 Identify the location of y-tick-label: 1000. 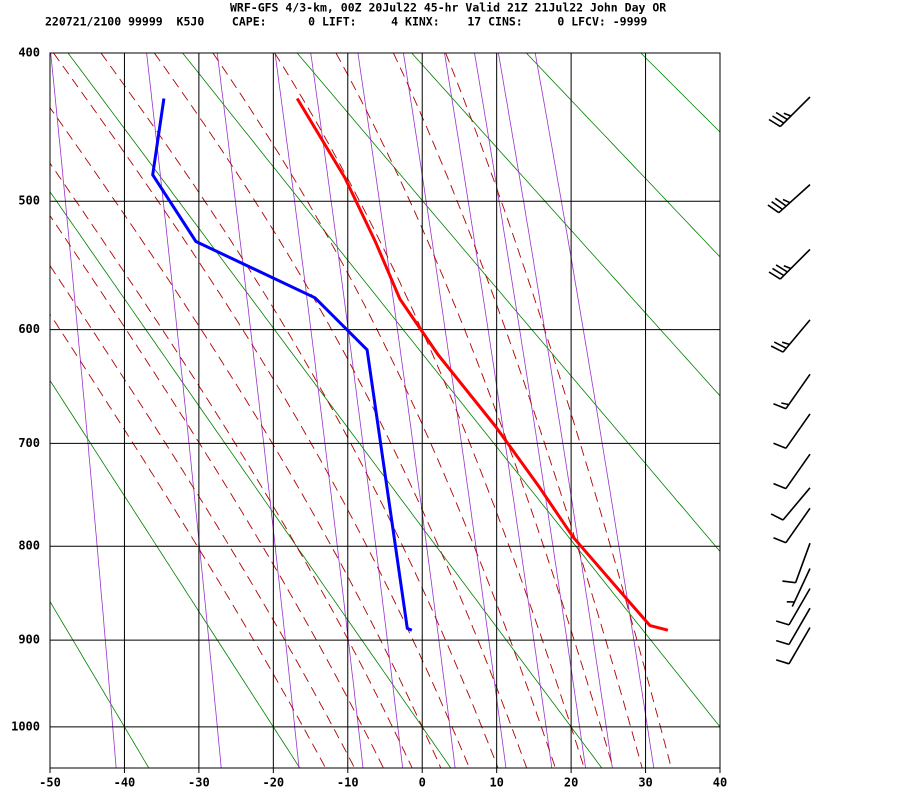
(25, 726).